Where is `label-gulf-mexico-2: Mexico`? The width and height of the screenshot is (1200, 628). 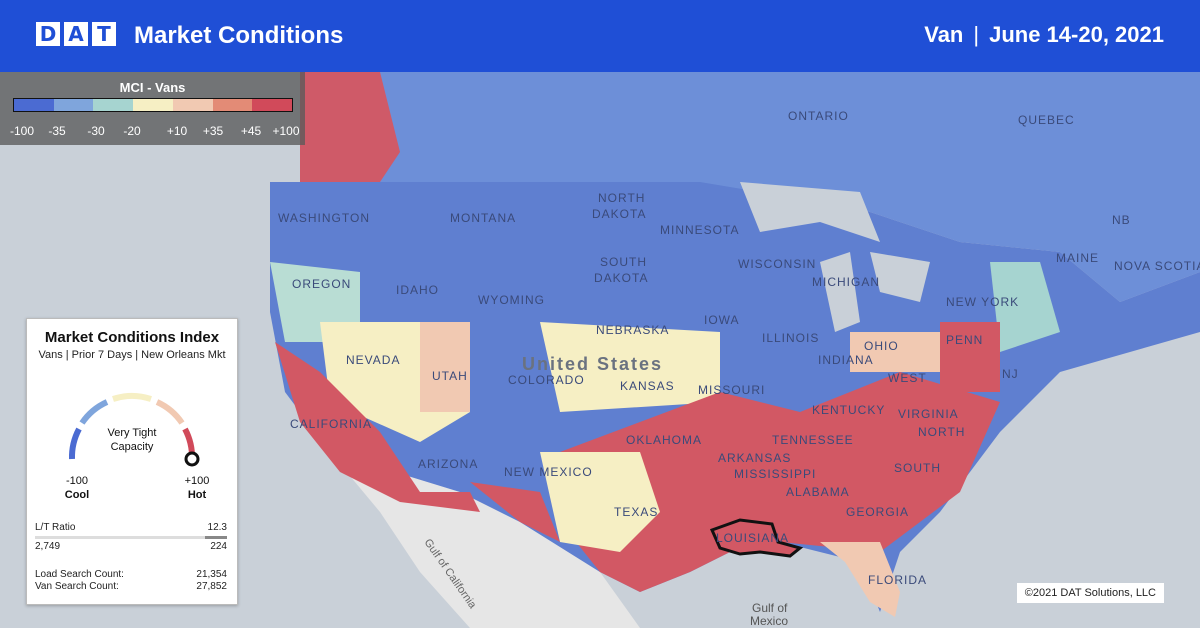 label-gulf-mexico-2: Mexico is located at coordinates (769, 621).